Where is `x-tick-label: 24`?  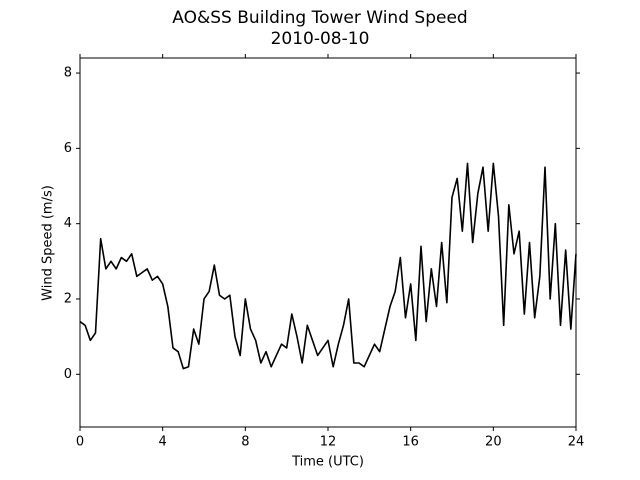 x-tick-label: 24 is located at coordinates (576, 442).